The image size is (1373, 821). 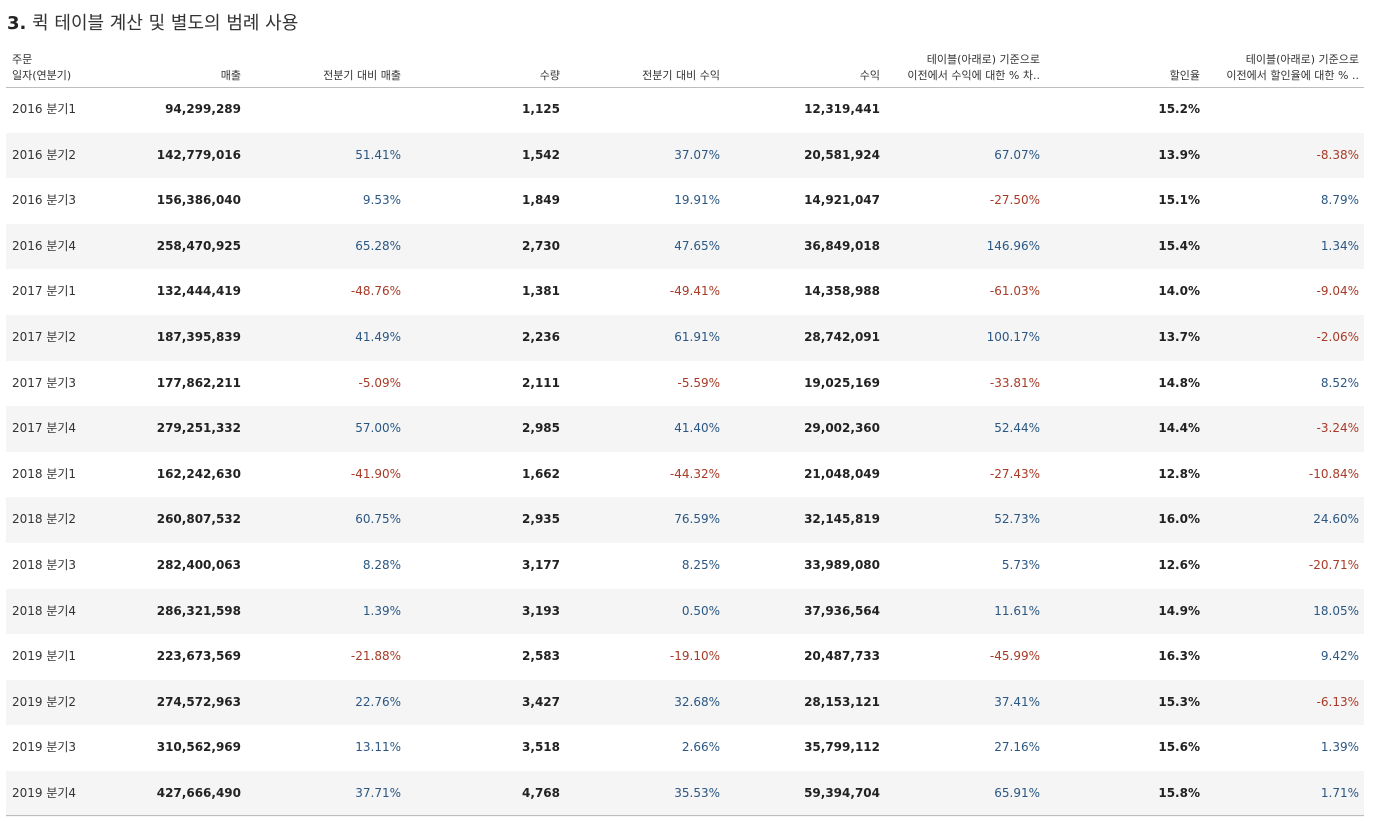 I want to click on cell-profit-change: 61.91%, so click(x=697, y=336).